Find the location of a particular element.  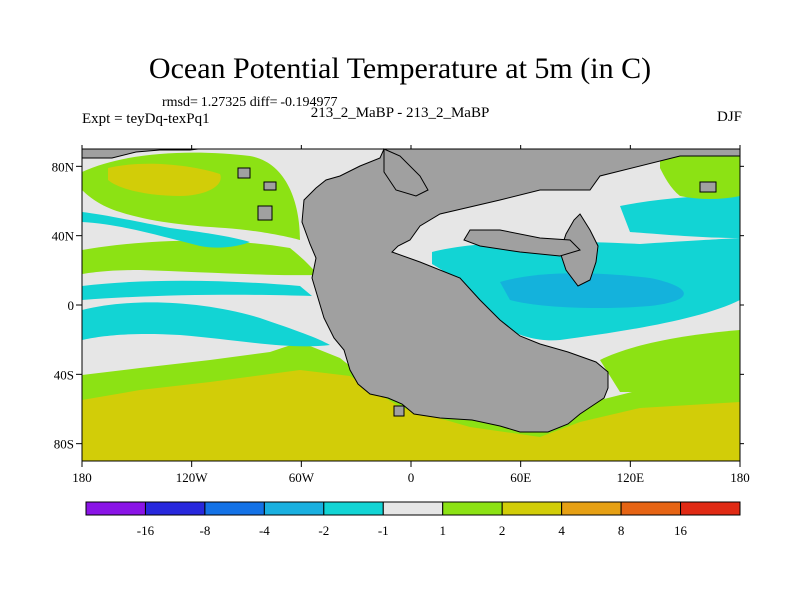

experiment-label: Expt = teyDq-texPq1 is located at coordinates (146, 119).